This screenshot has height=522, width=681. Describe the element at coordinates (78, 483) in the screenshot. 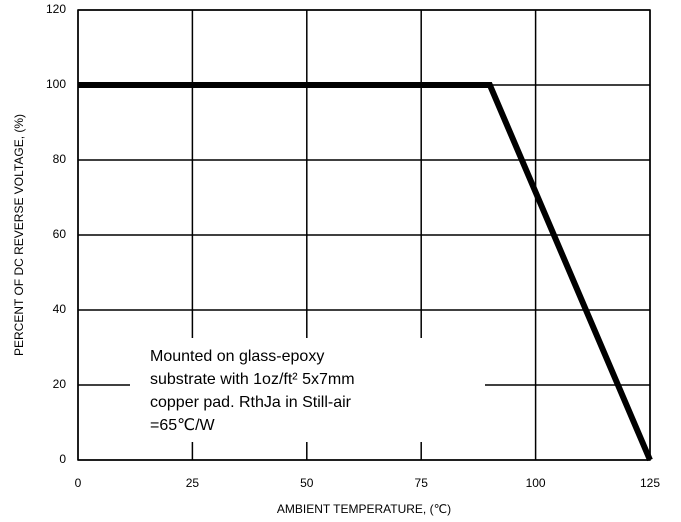

I see `x-tick-label: 0` at that location.